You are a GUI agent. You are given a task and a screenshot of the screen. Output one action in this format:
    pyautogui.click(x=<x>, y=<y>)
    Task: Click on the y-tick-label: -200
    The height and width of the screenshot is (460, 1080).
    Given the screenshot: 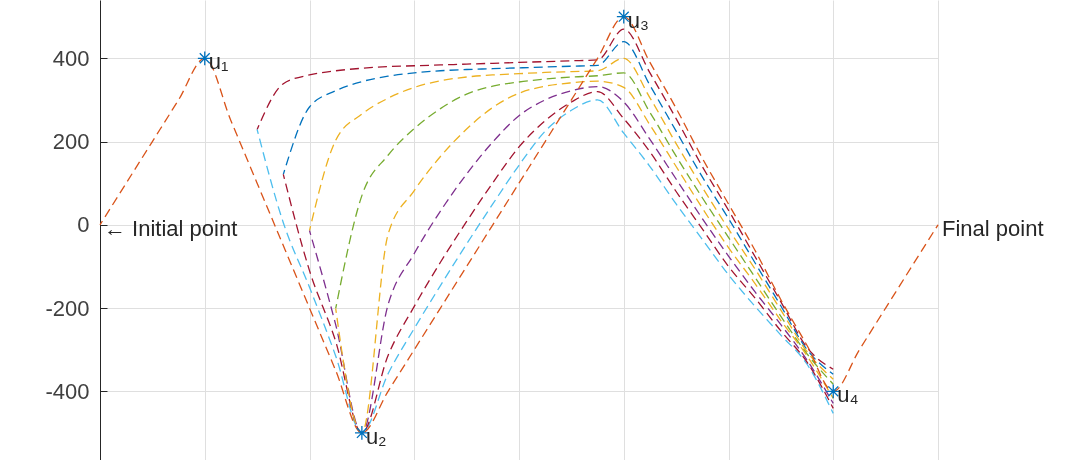 What is the action you would take?
    pyautogui.click(x=67, y=308)
    